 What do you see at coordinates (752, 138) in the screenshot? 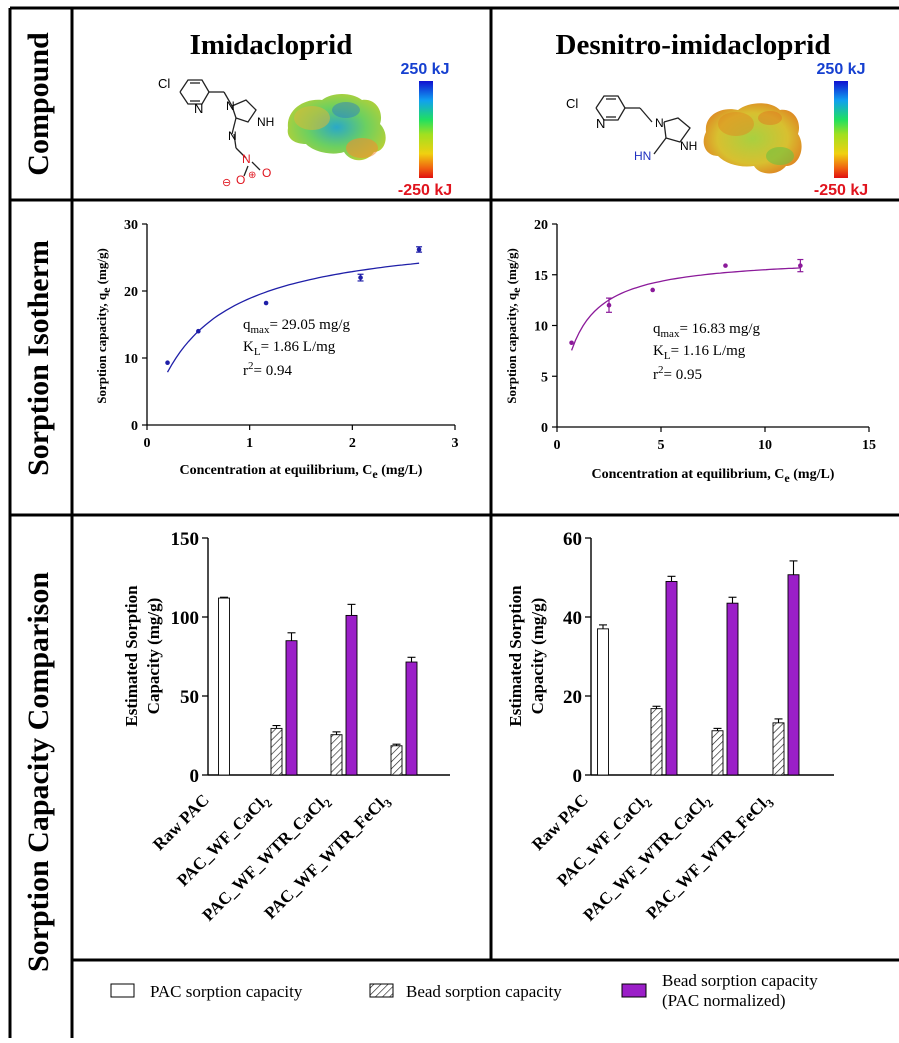
I see `esp-surface-desnitro` at bounding box center [752, 138].